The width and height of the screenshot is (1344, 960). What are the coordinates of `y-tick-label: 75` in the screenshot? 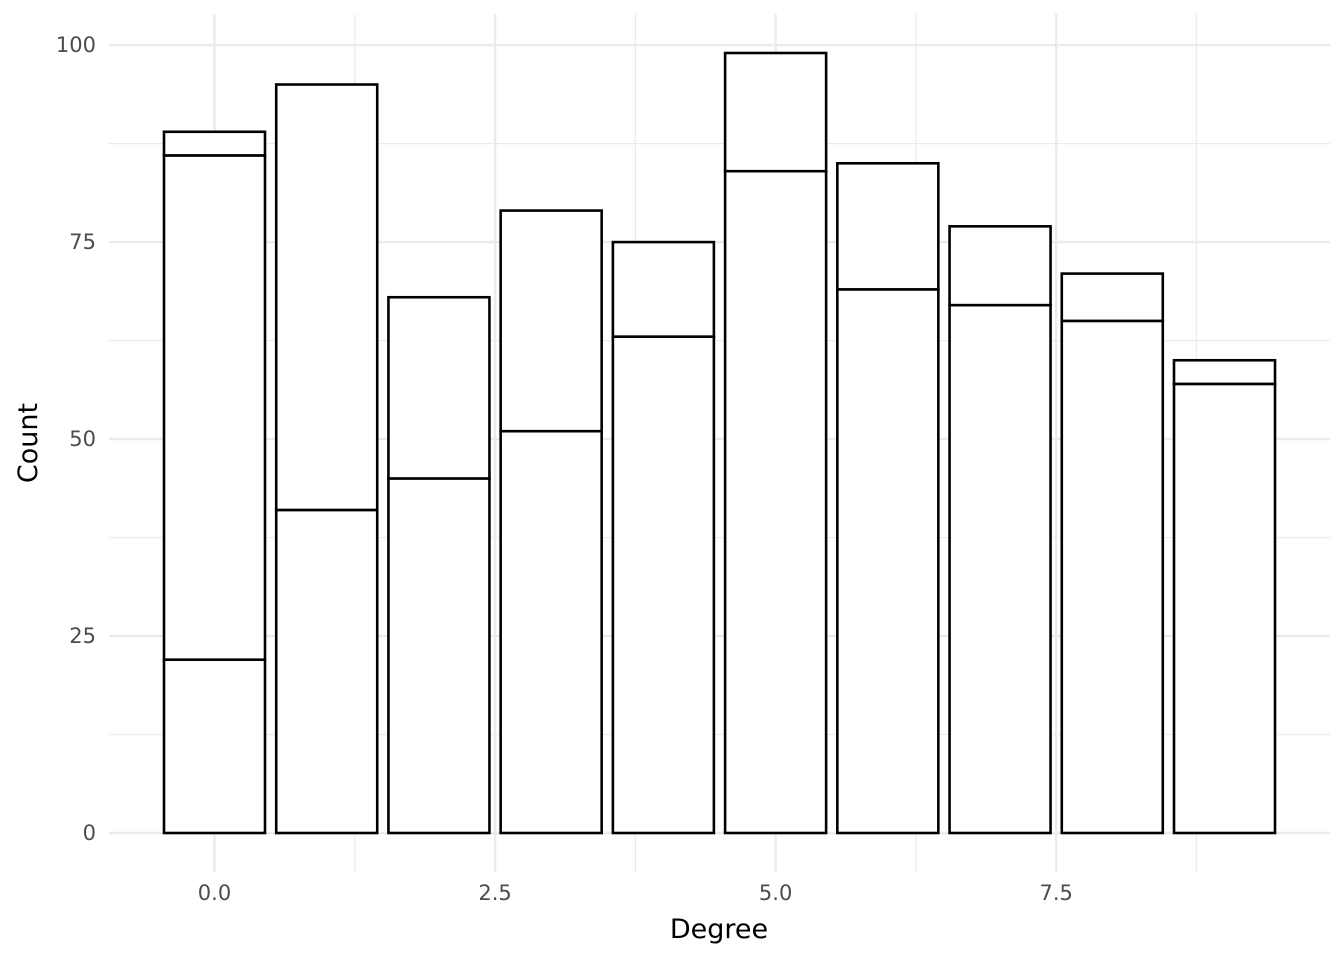 It's located at (82, 242).